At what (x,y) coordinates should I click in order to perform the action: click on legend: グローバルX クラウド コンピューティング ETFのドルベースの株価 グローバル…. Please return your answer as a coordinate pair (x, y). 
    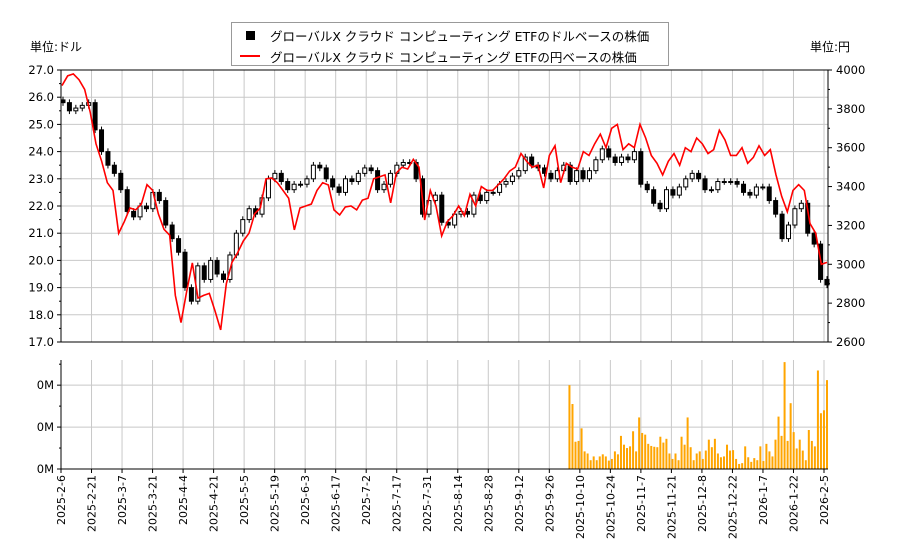
    Looking at the image, I should click on (450, 44).